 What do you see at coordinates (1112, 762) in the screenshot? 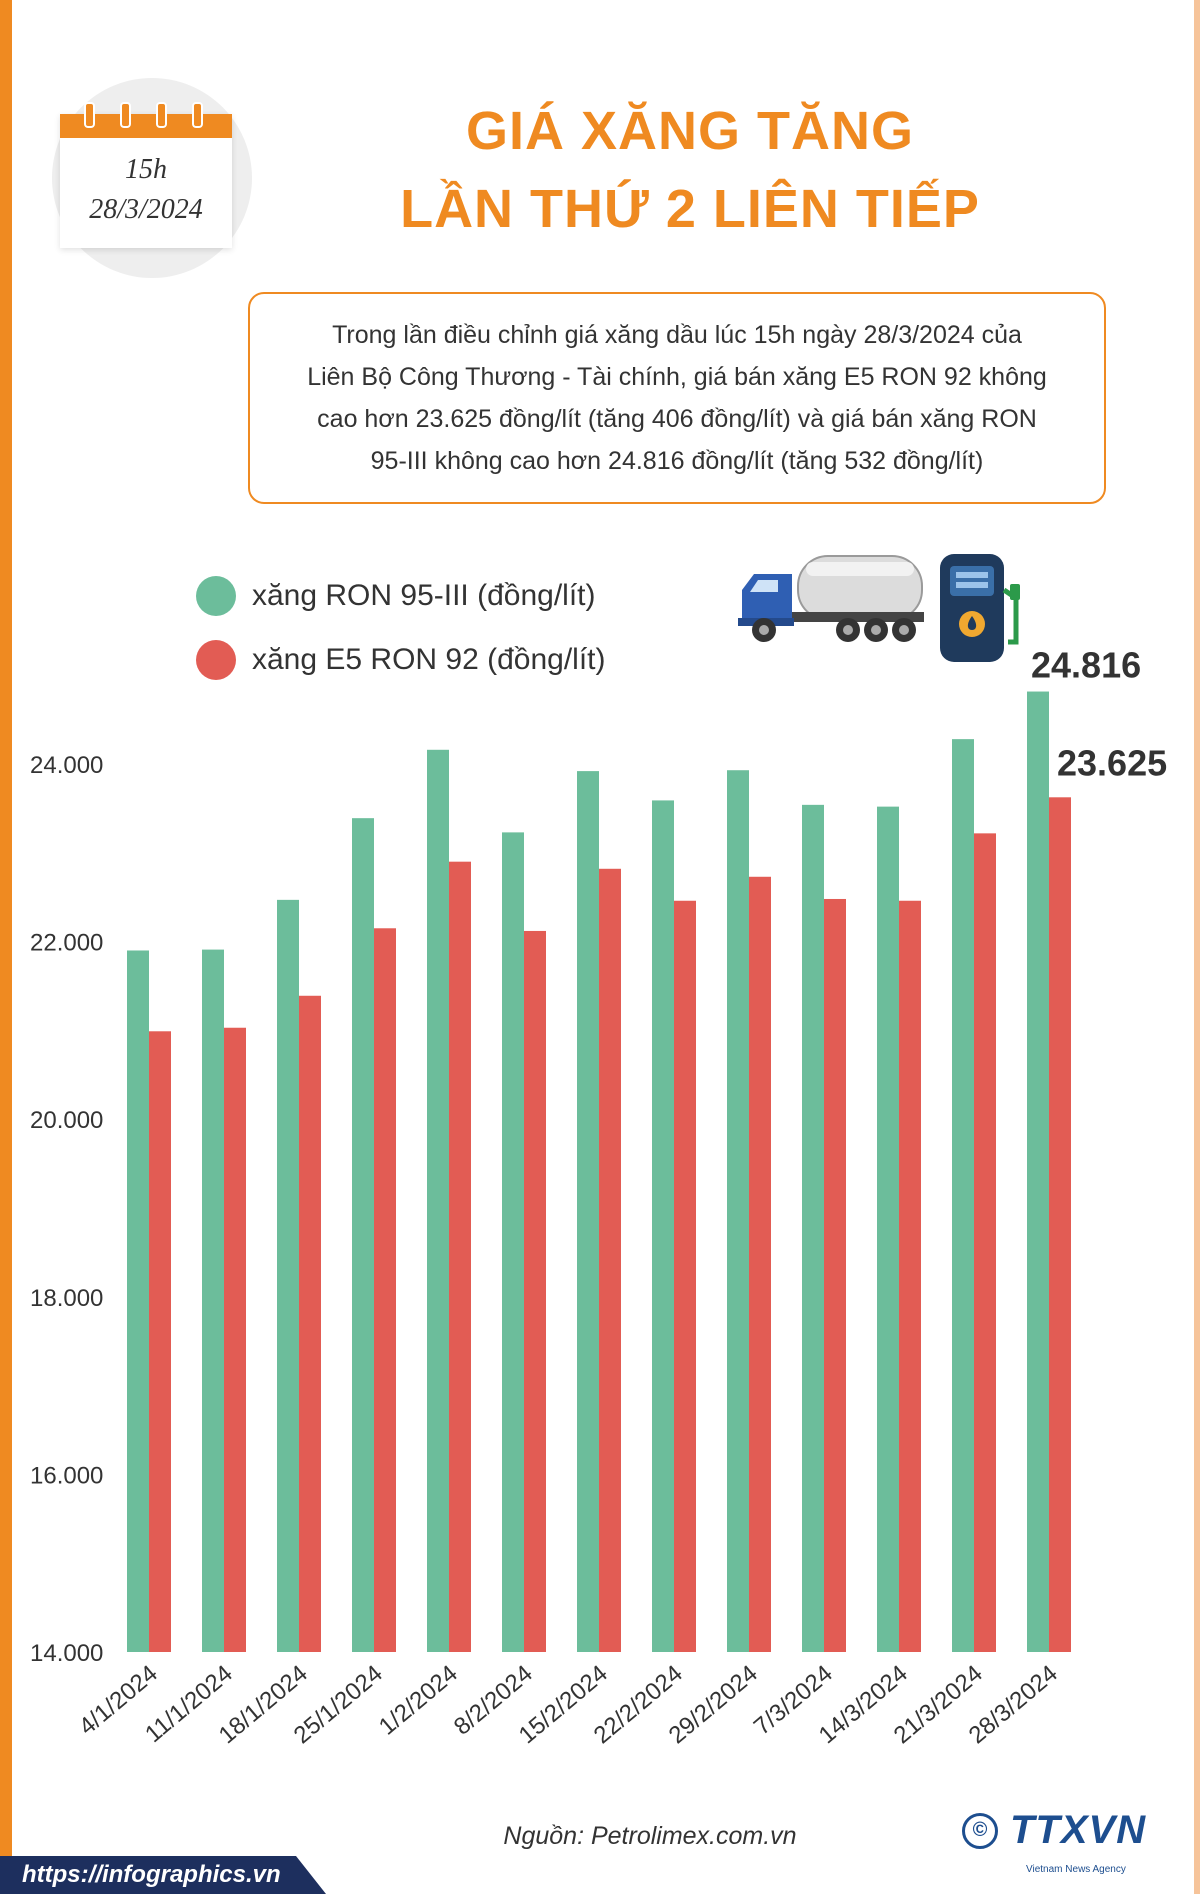
I see `data-label-e5ron92-last: 23.625` at bounding box center [1112, 762].